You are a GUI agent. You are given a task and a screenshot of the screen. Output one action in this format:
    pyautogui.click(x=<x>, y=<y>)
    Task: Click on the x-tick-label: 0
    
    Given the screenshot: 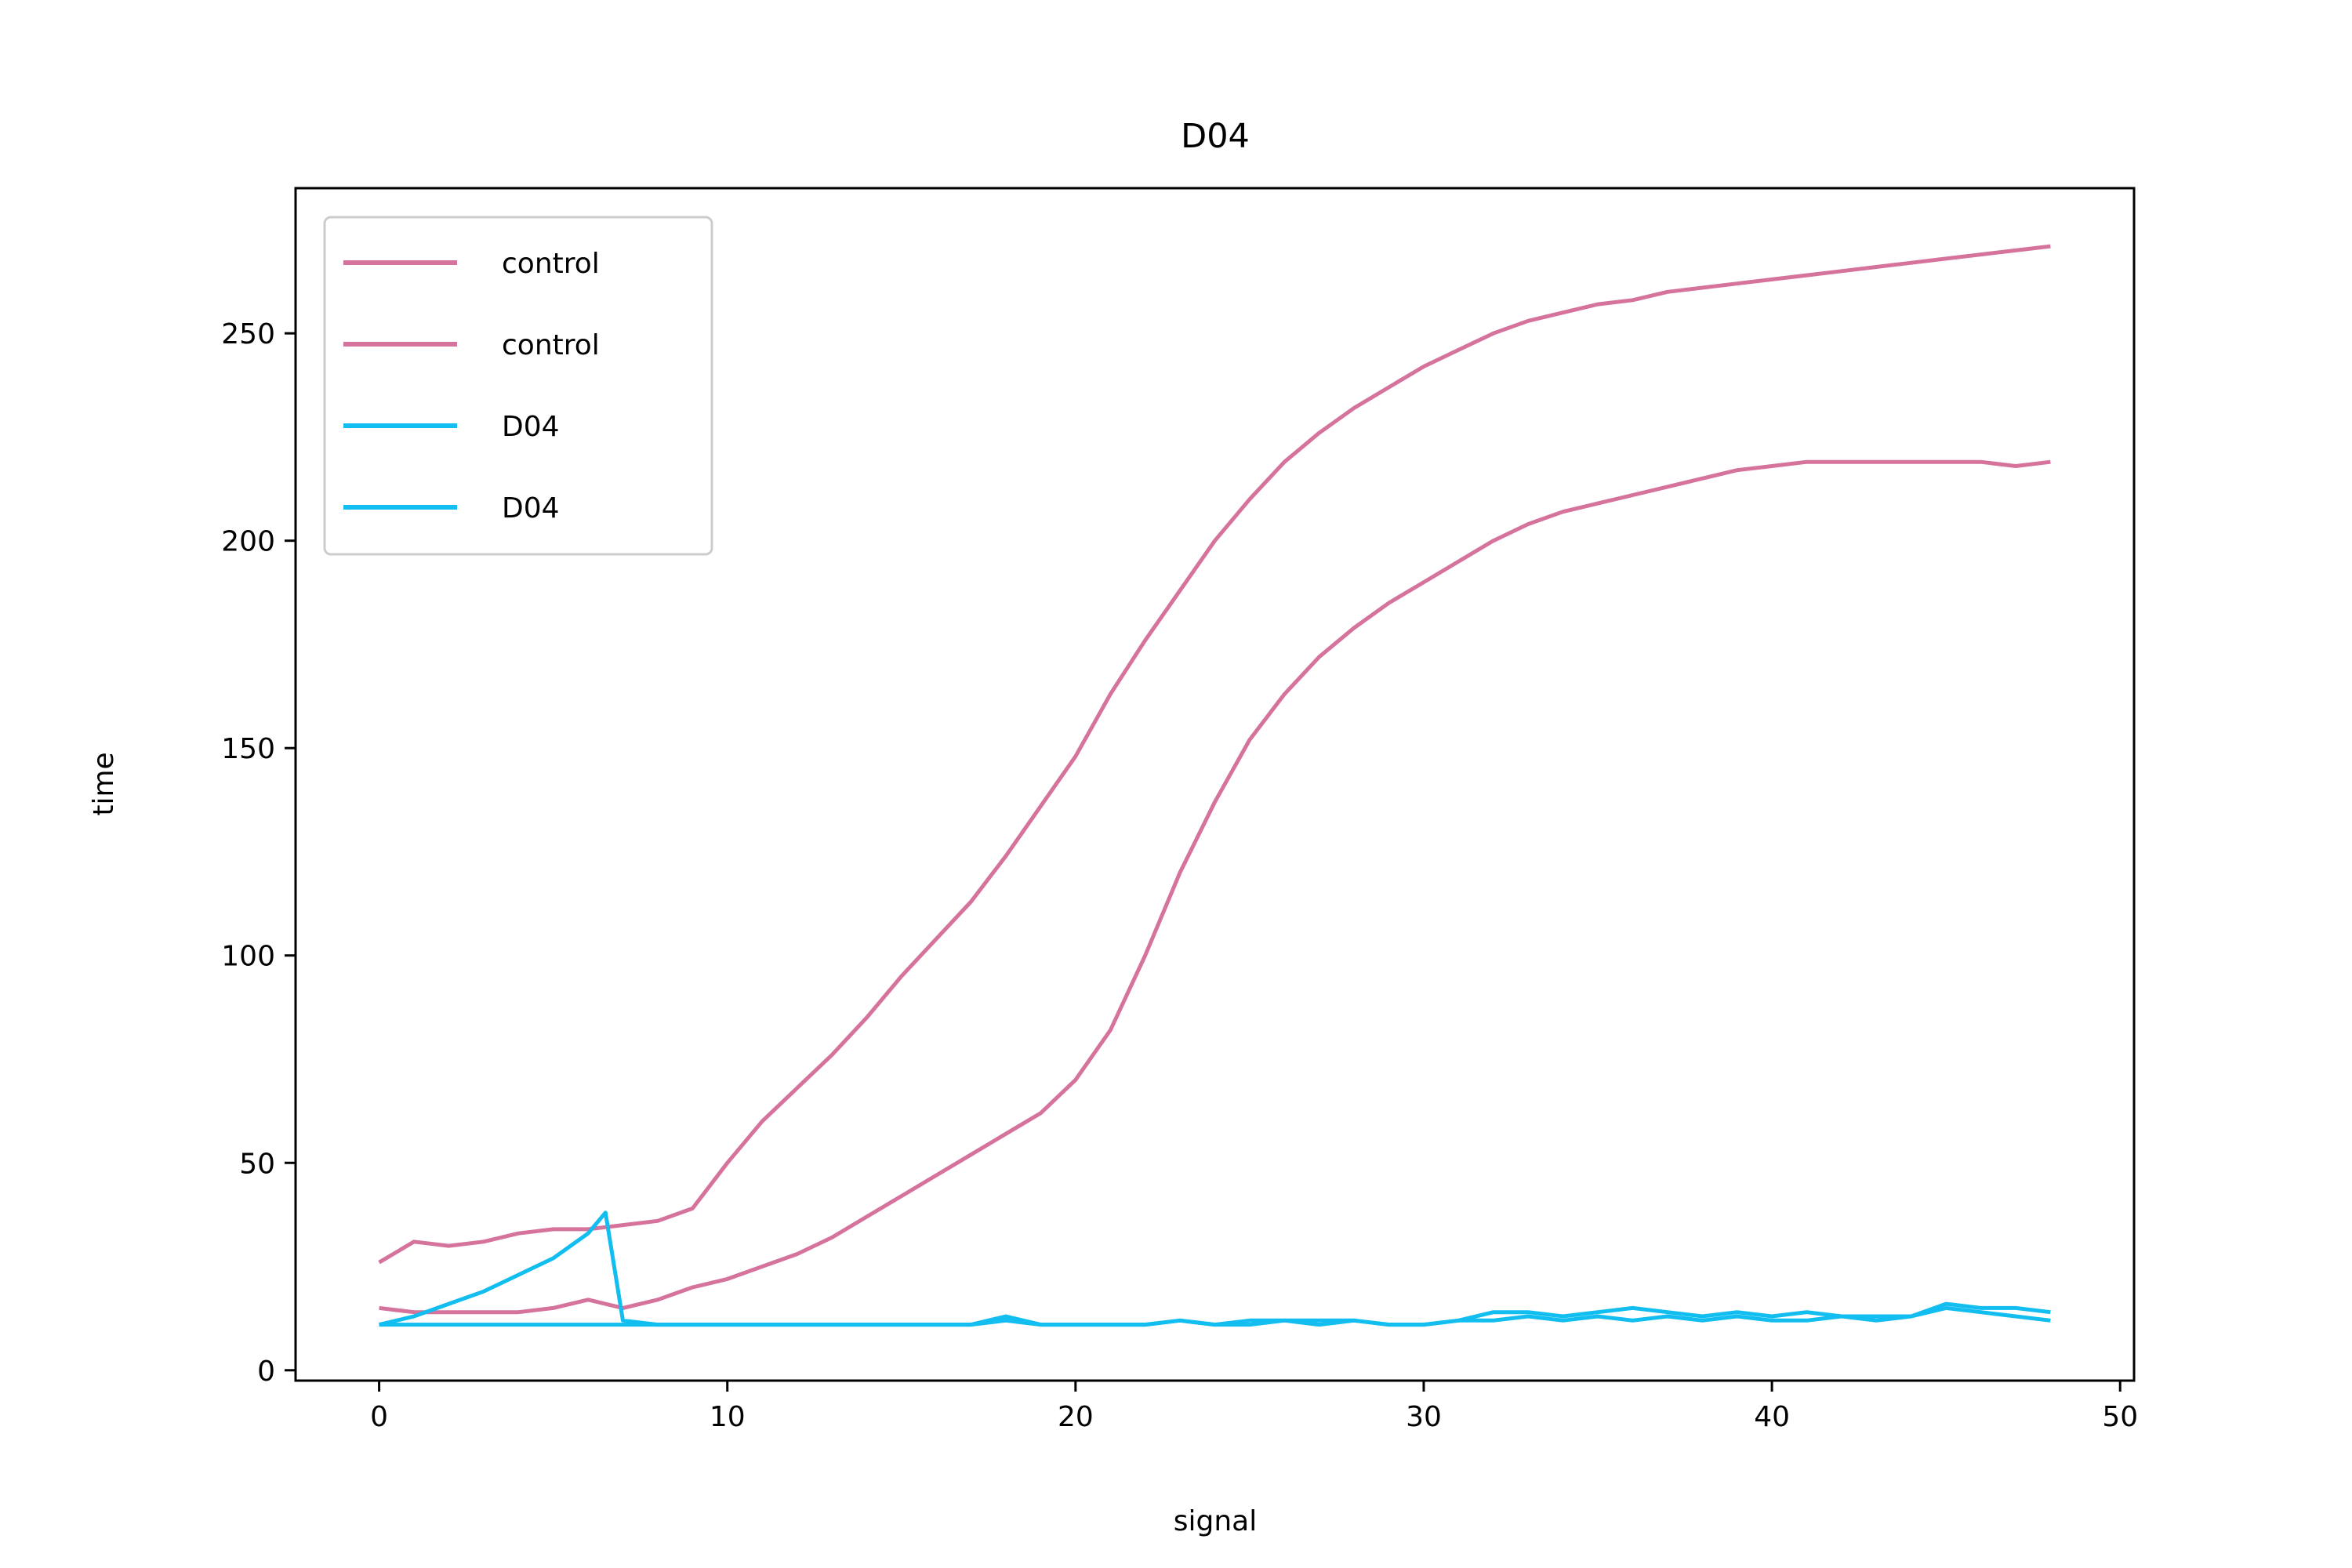 What is the action you would take?
    pyautogui.click(x=379, y=1417)
    